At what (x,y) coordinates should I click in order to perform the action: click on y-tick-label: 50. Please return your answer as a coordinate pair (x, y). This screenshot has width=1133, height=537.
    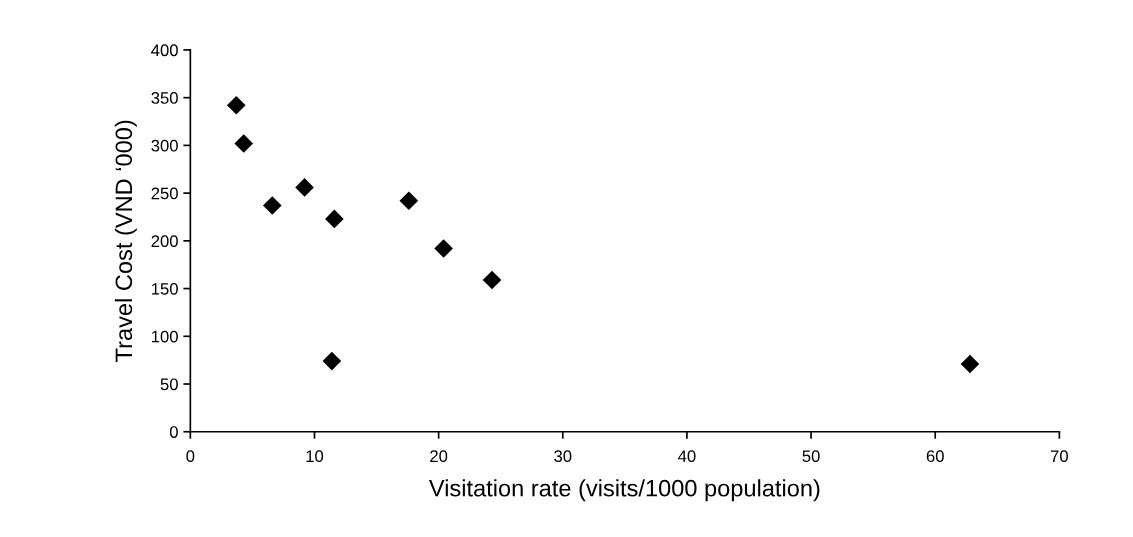
    Looking at the image, I should click on (169, 384).